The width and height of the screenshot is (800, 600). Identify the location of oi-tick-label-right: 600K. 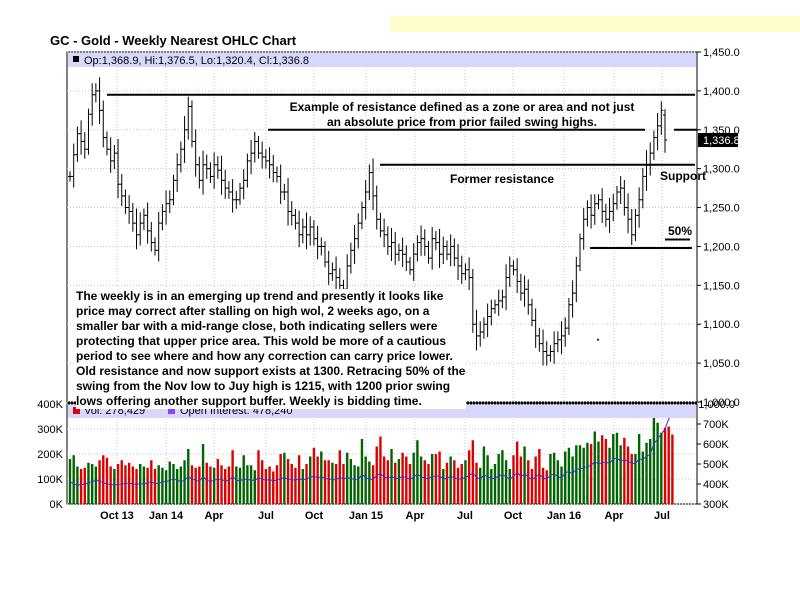
(716, 445).